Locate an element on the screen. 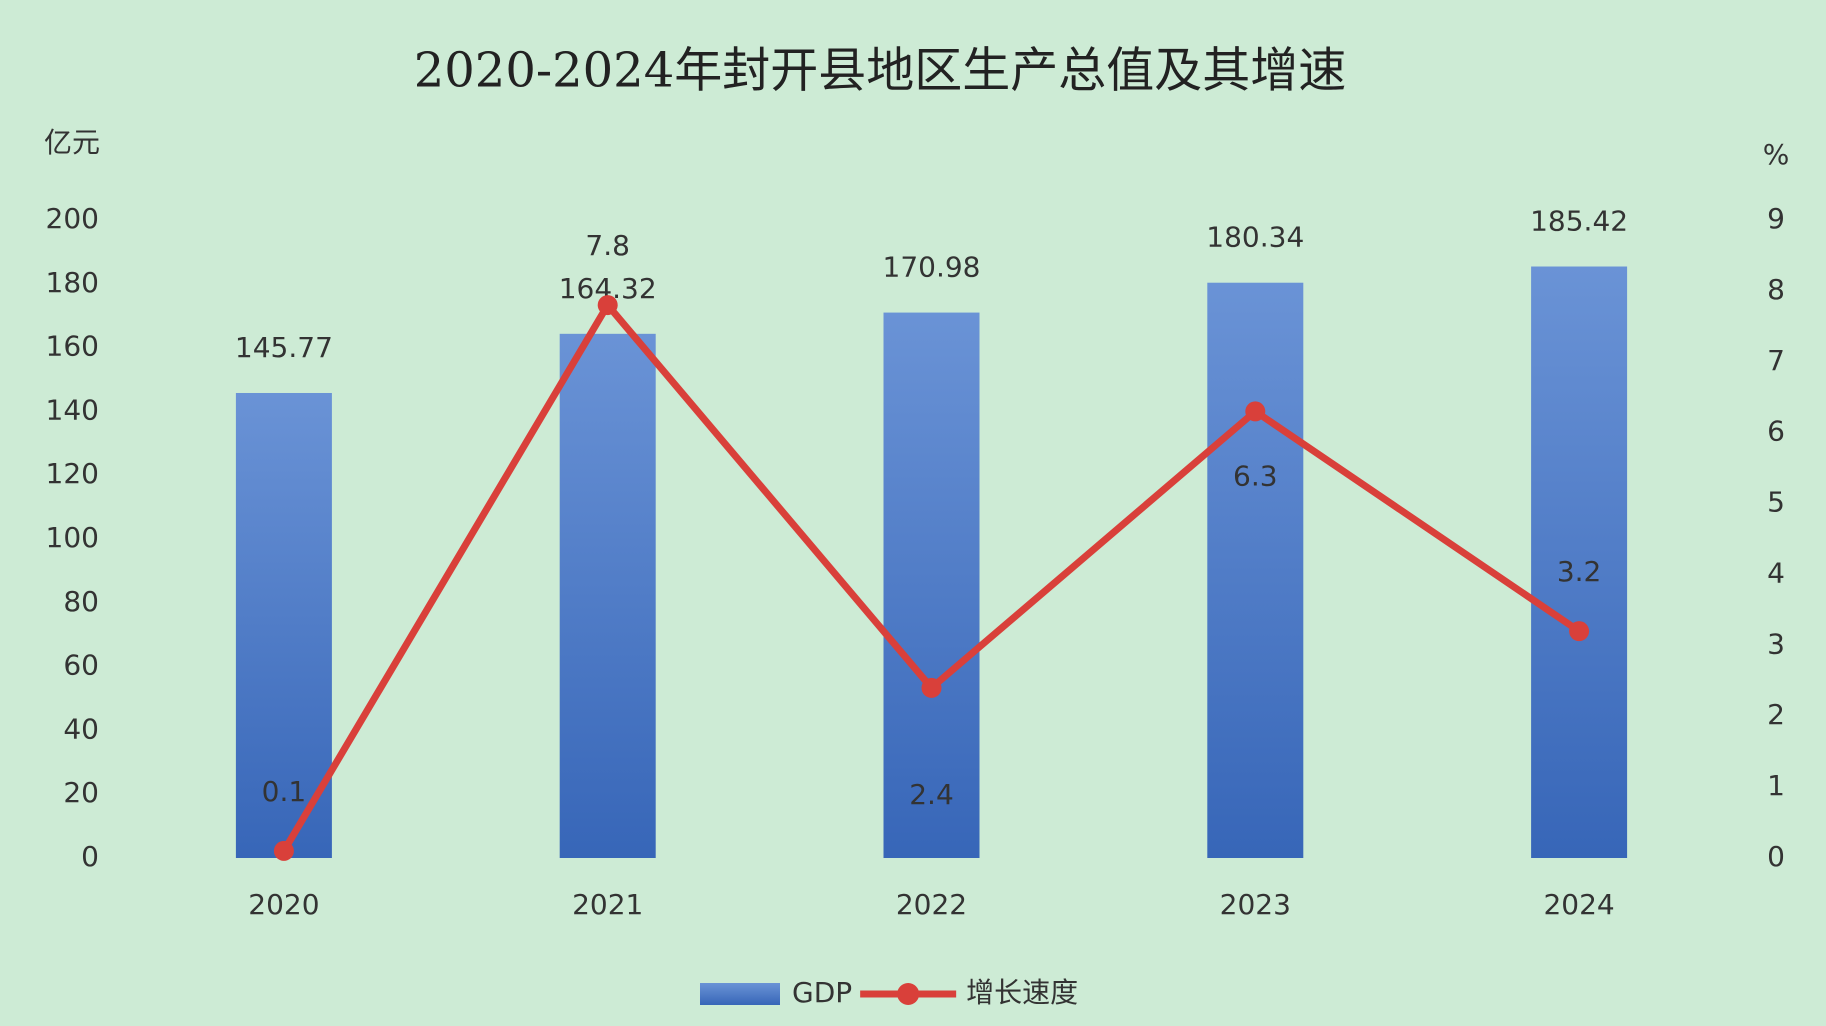 This screenshot has width=1826, height=1026. x-tick-label: 2023 is located at coordinates (1255, 904).